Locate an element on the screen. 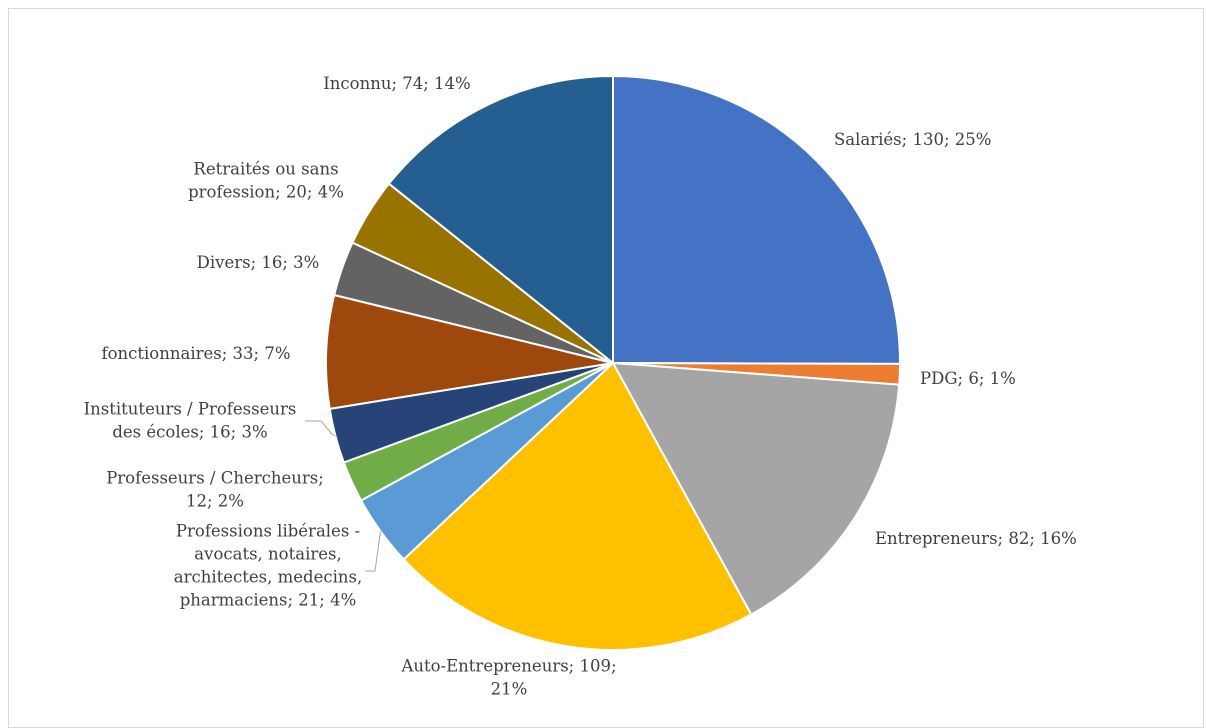 The height and width of the screenshot is (728, 1206). data-label-line: Divers; 16; 3% is located at coordinates (258, 262).